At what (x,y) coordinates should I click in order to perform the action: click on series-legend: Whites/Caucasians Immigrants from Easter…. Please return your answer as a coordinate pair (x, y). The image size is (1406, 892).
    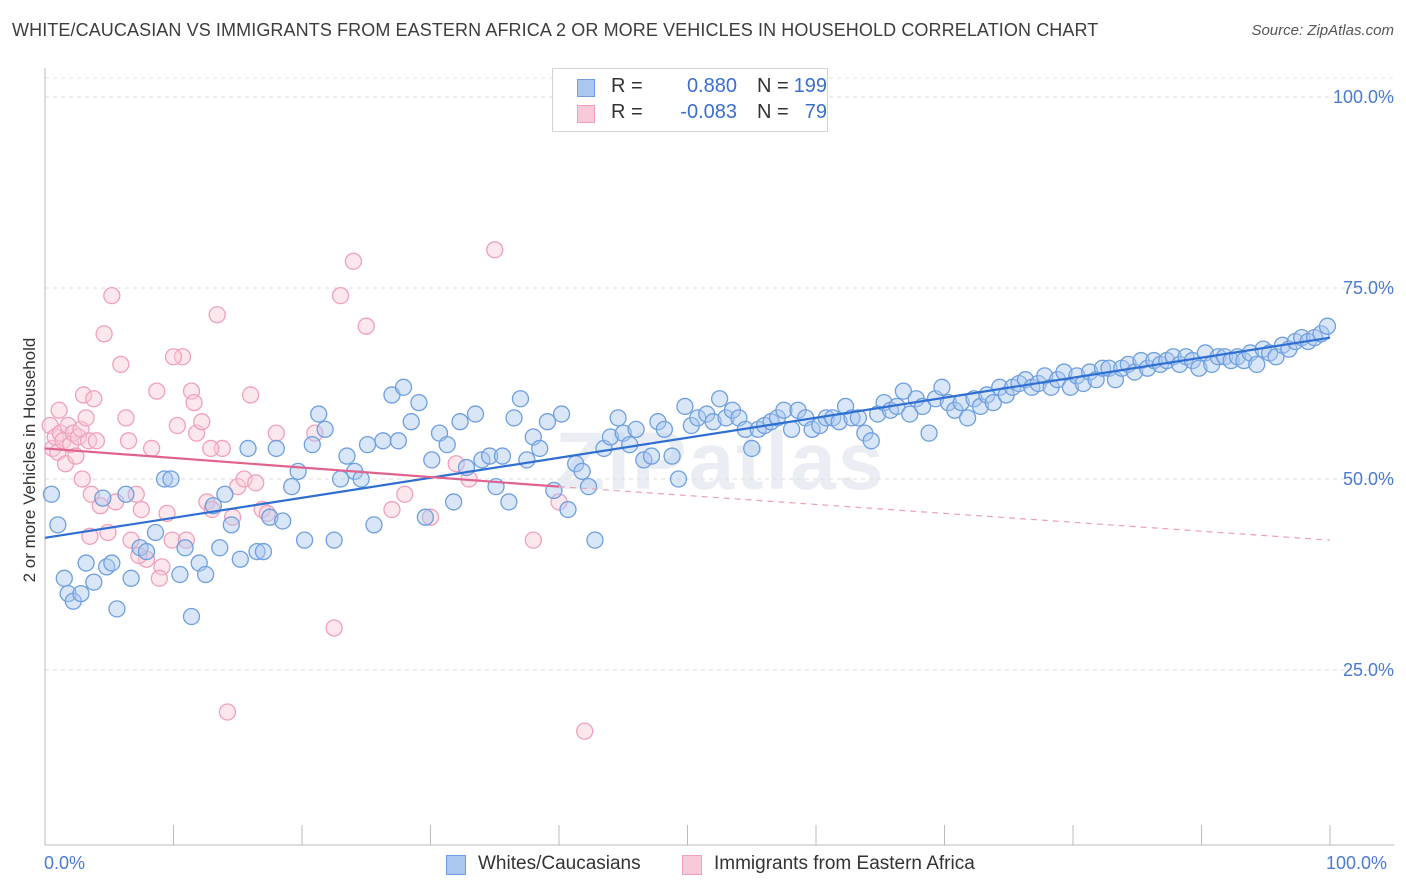
    Looking at the image, I should click on (703, 865).